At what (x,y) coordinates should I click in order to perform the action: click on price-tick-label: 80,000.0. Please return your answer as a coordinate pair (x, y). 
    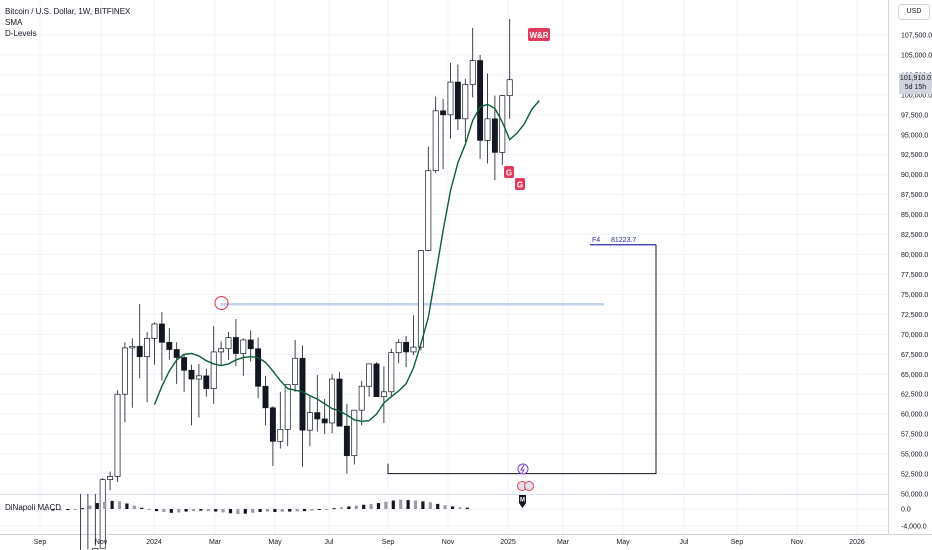
    Looking at the image, I should click on (914, 255).